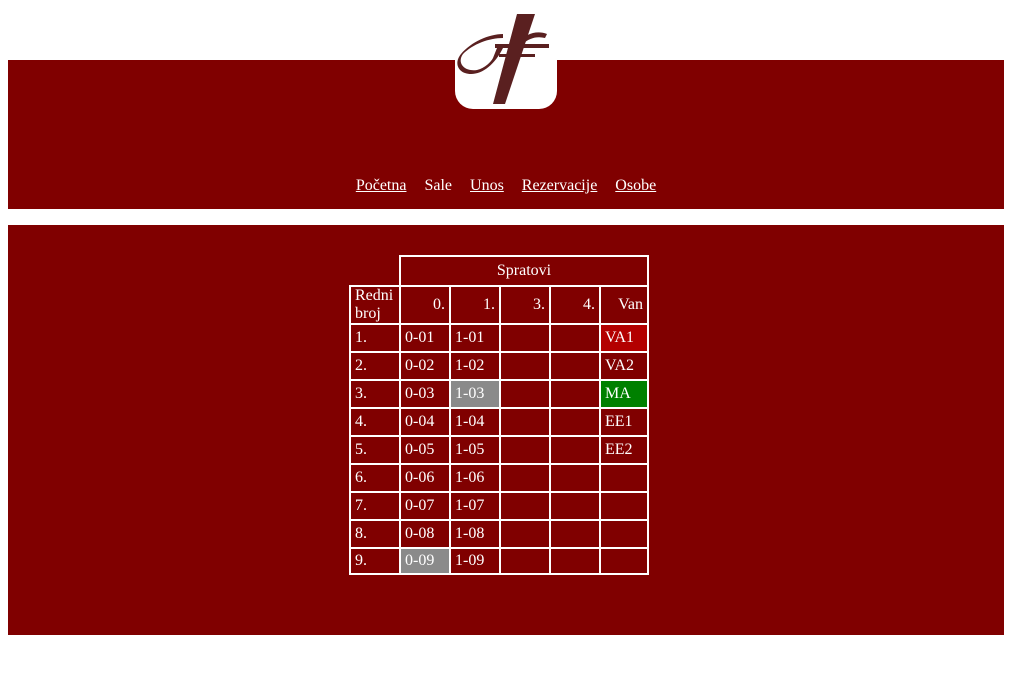 The width and height of the screenshot is (1012, 687). What do you see at coordinates (624, 393) in the screenshot?
I see `room-cell: MA` at bounding box center [624, 393].